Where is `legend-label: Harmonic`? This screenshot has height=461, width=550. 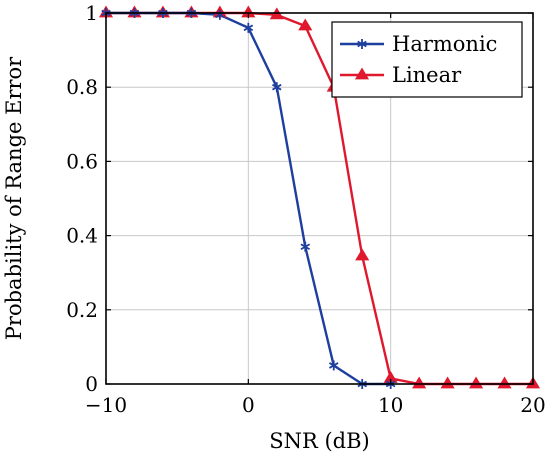
legend-label: Harmonic is located at coordinates (444, 44).